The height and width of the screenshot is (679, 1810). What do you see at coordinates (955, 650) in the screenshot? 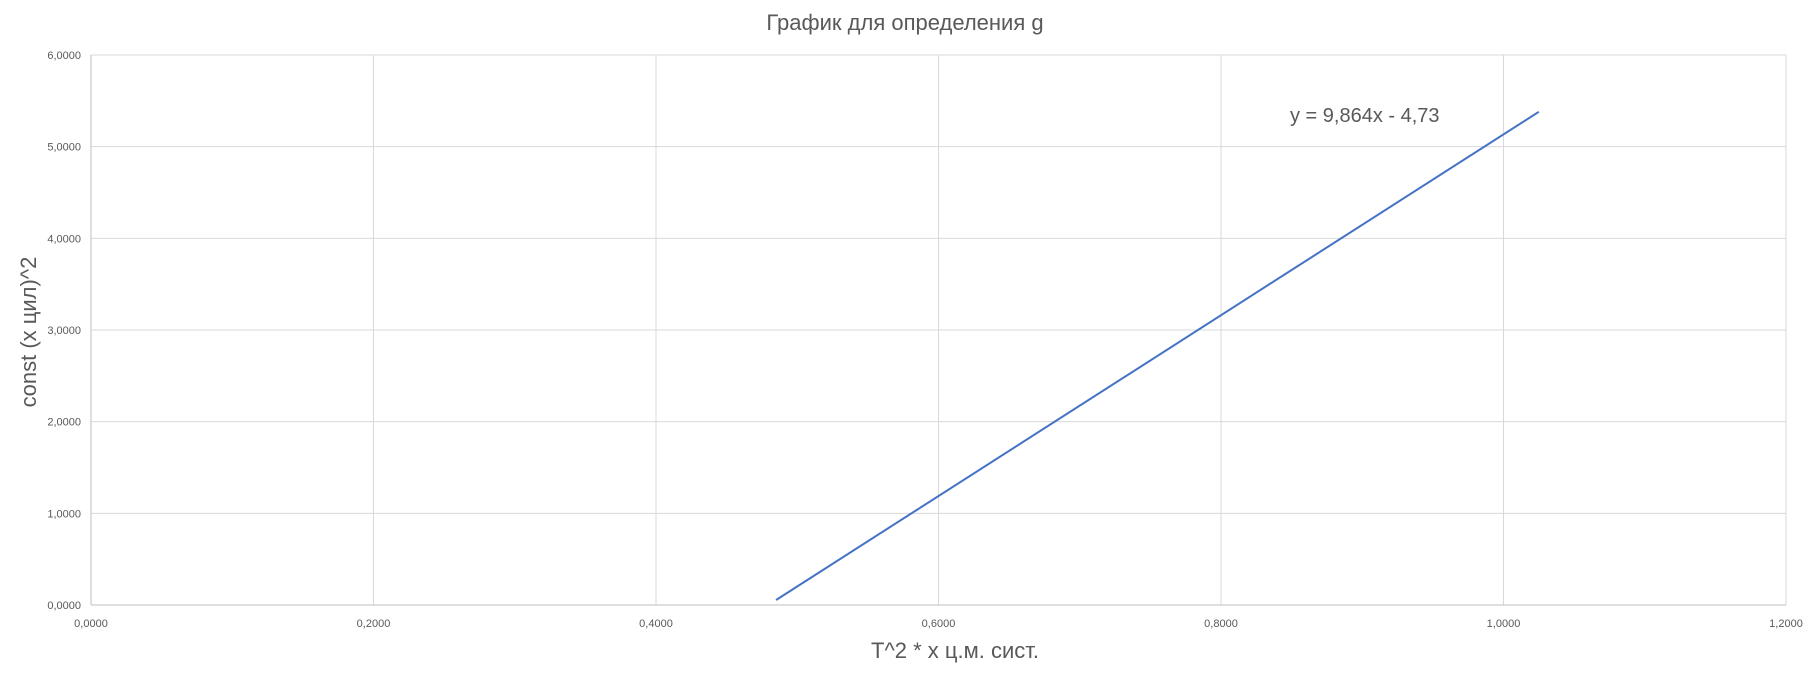
I see `x-axis-title: T^2 * x ц.м. сист.` at bounding box center [955, 650].